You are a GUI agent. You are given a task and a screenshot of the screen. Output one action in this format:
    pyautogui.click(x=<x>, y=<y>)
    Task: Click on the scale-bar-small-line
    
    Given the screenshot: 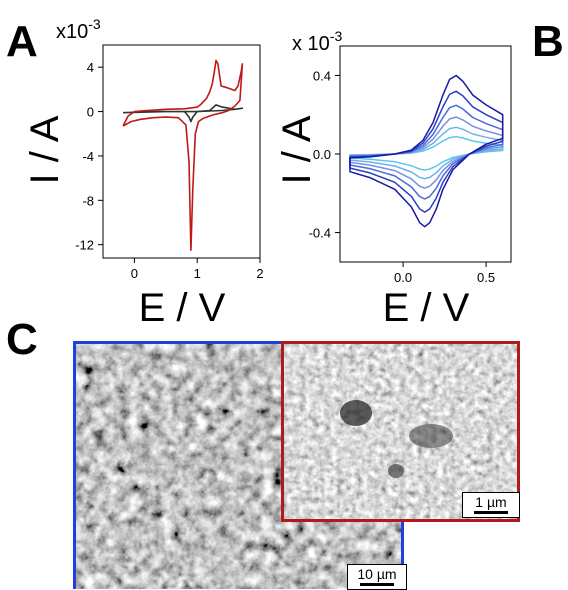 What is the action you would take?
    pyautogui.click(x=491, y=512)
    